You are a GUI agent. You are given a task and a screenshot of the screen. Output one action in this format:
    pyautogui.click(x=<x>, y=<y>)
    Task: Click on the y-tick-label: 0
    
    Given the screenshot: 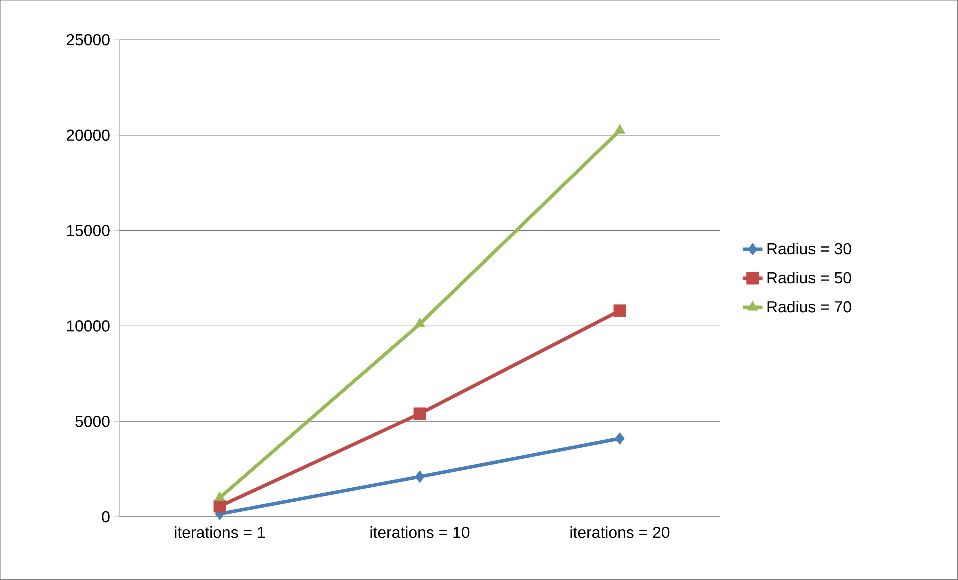 What is the action you would take?
    pyautogui.click(x=106, y=517)
    